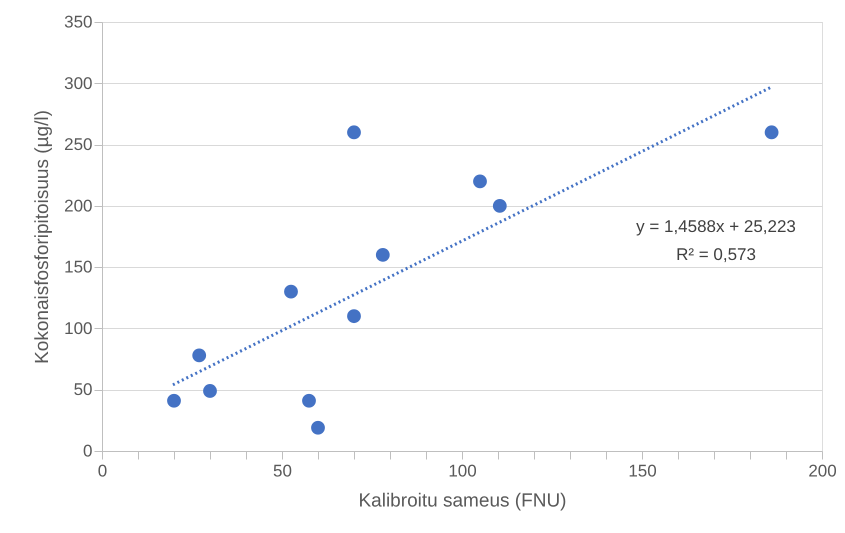 The width and height of the screenshot is (845, 533). Describe the element at coordinates (78, 22) in the screenshot. I see `y-tick-label: 350` at that location.